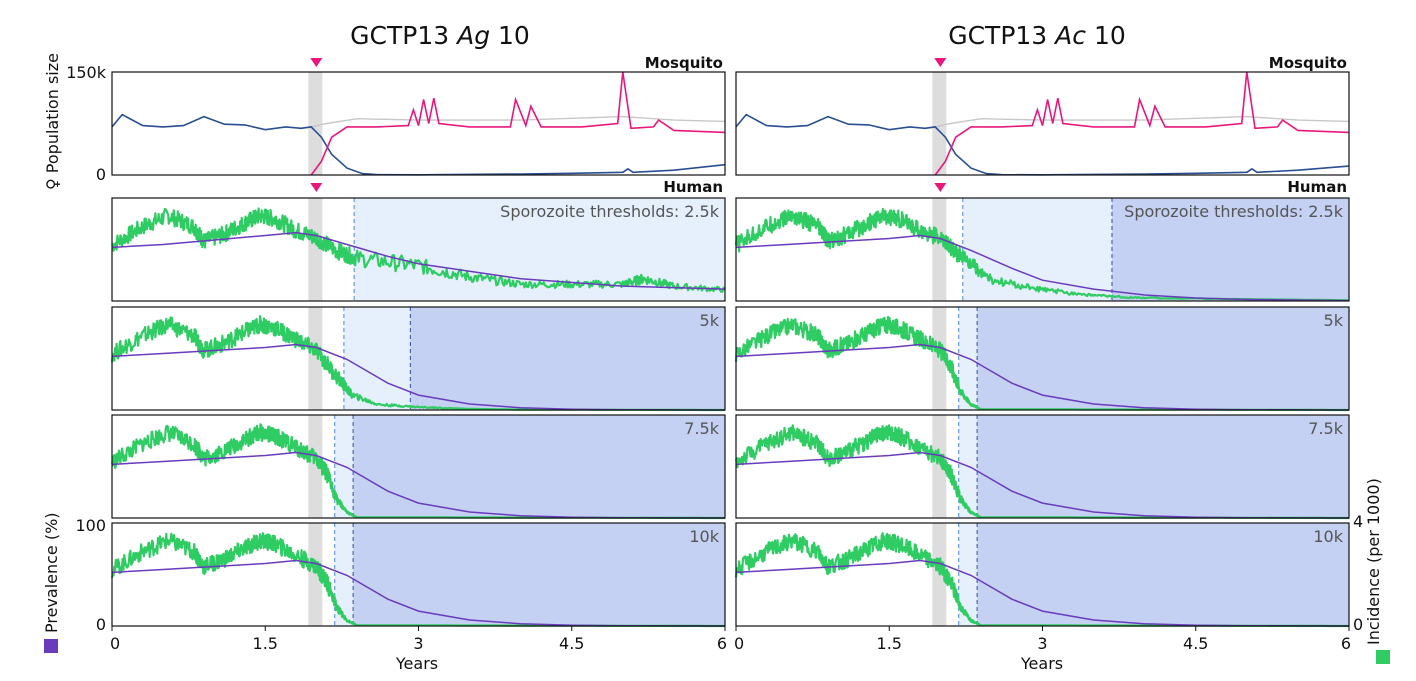 This screenshot has width=1416, height=681. I want to click on mosquito-y-tick-max: 150k, so click(86, 72).